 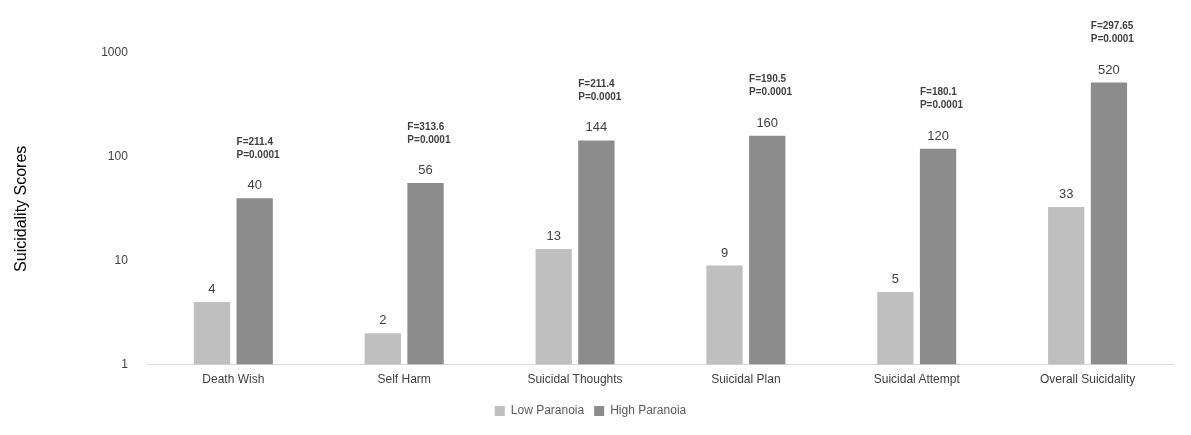 I want to click on data-label: 4, so click(x=212, y=289).